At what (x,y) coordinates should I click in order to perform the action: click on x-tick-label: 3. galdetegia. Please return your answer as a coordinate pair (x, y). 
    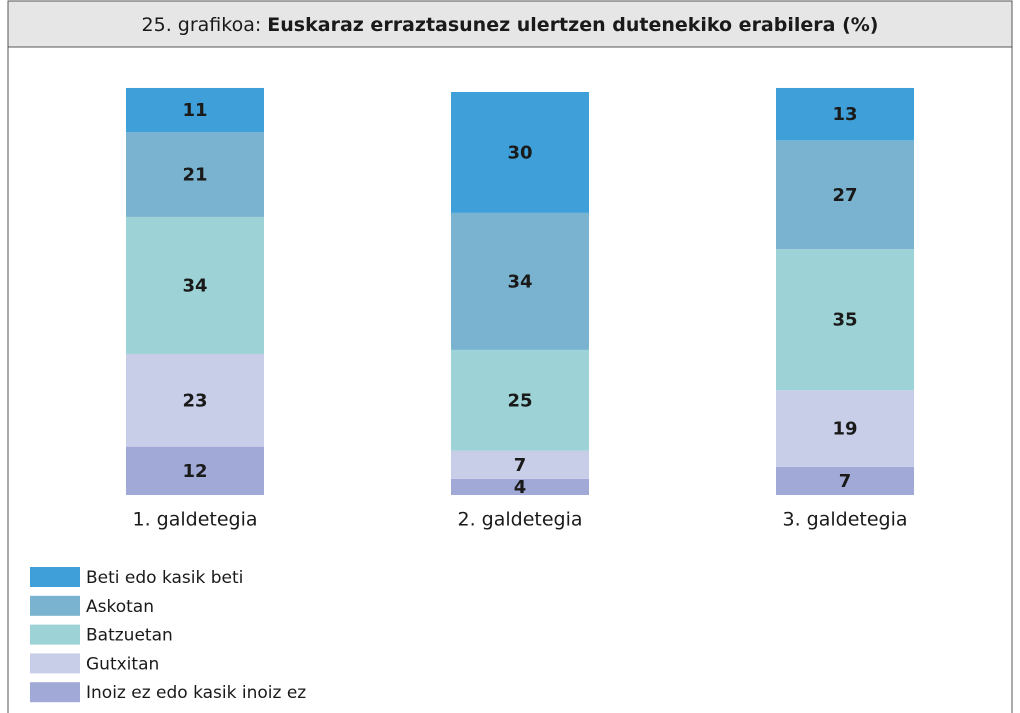
    Looking at the image, I should click on (844, 520).